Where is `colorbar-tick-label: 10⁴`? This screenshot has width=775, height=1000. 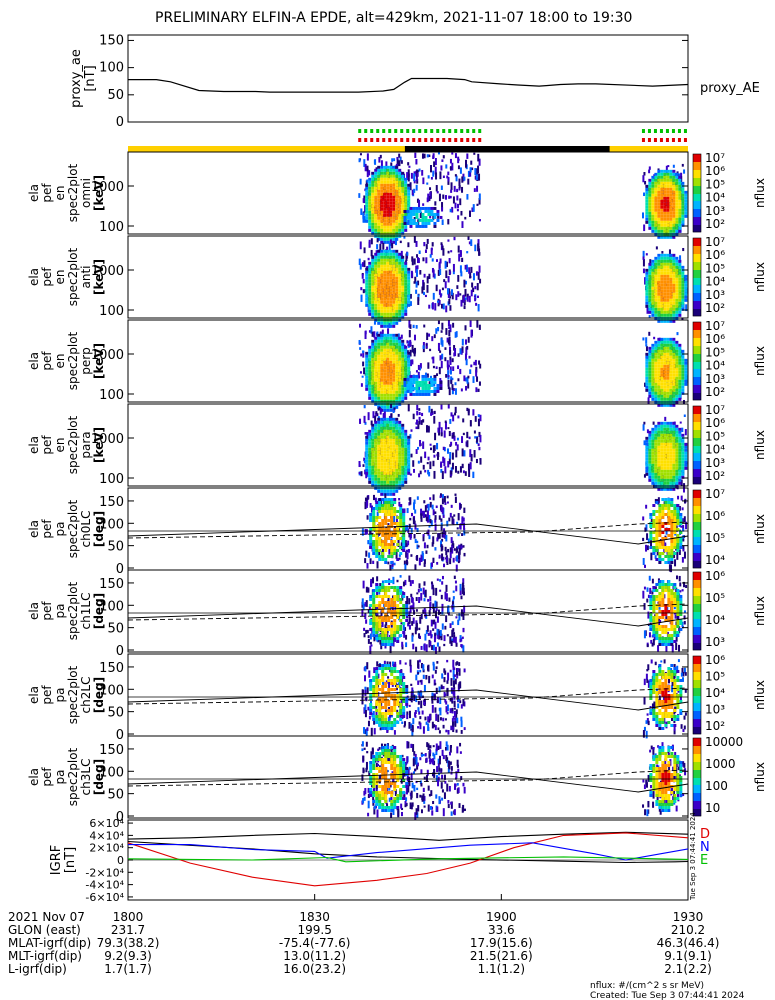 colorbar-tick-label: 10⁴ is located at coordinates (715, 282).